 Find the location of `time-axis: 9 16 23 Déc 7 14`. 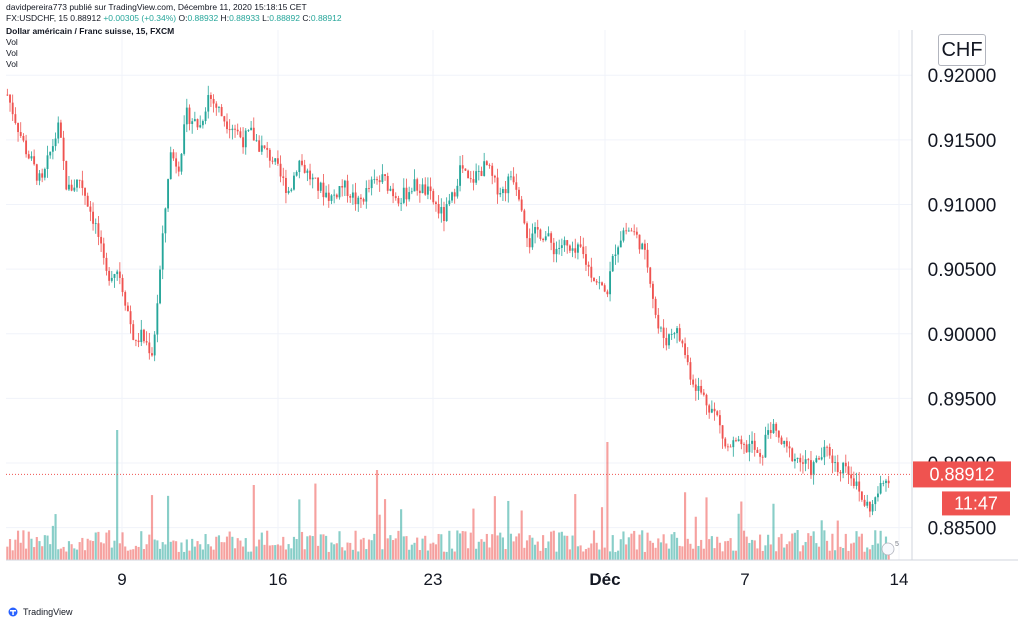

time-axis: 9 16 23 Déc 7 14 is located at coordinates (512, 579).